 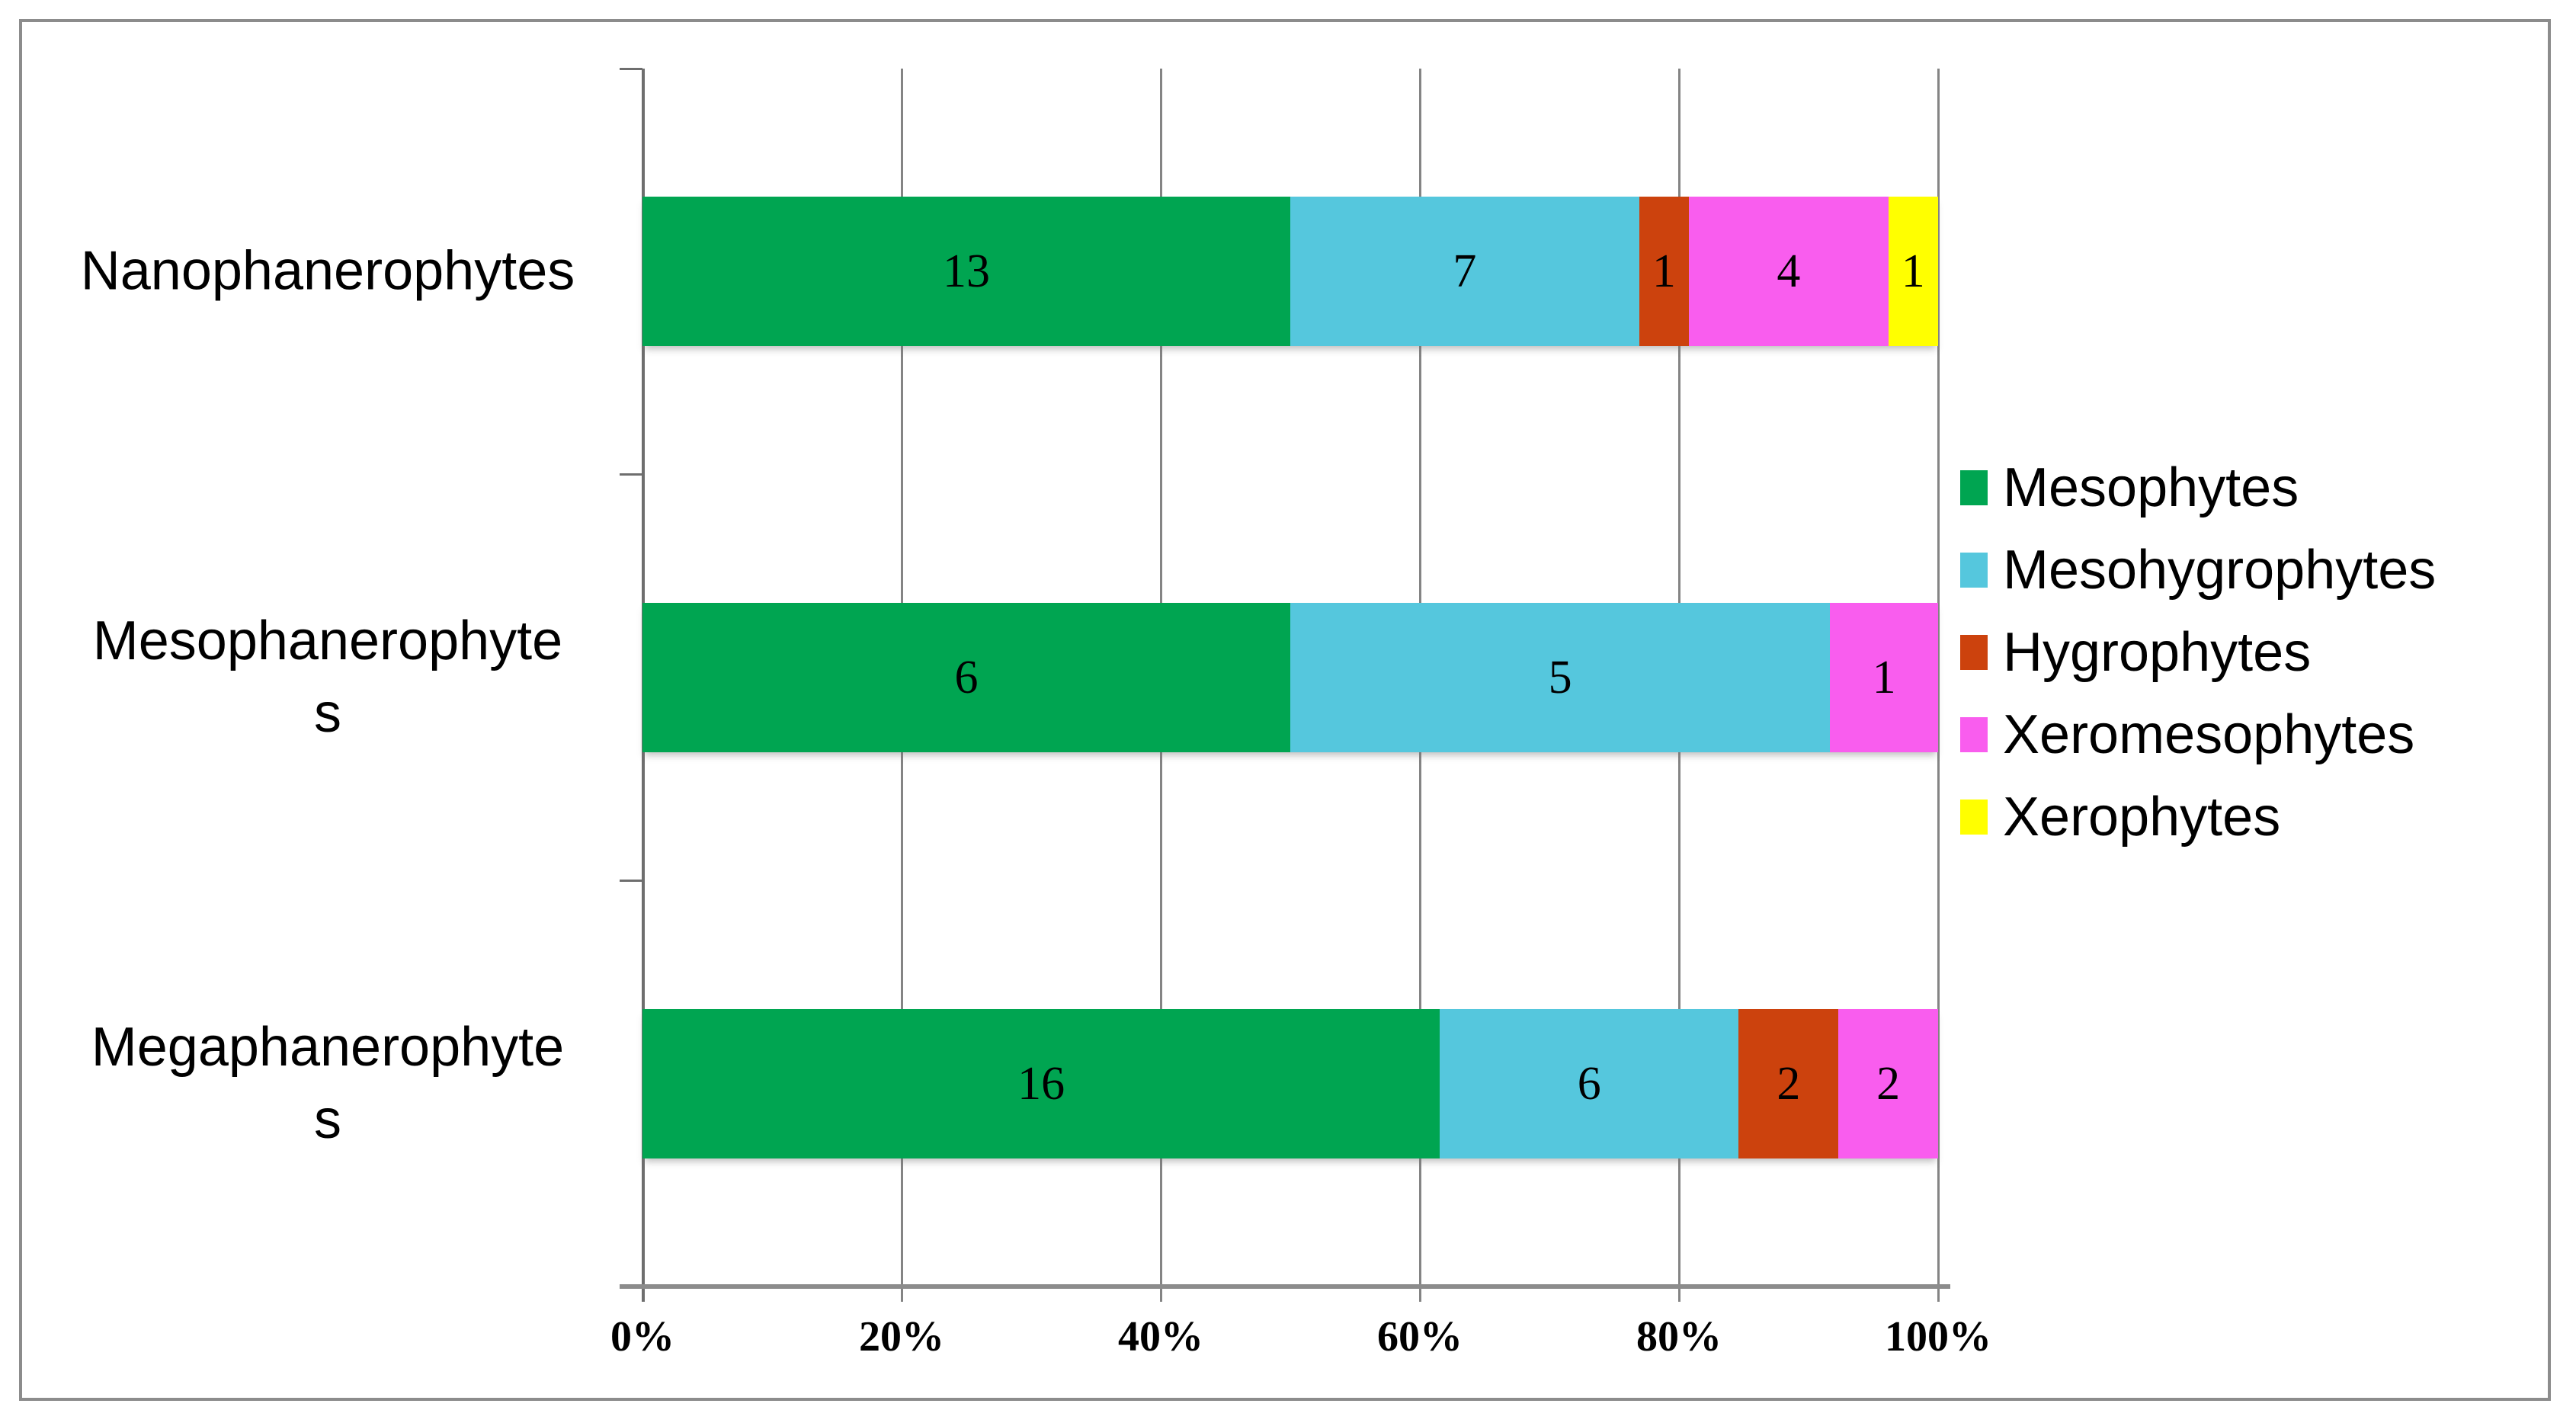 I want to click on bar-segment-label: 16, so click(x=1041, y=1083).